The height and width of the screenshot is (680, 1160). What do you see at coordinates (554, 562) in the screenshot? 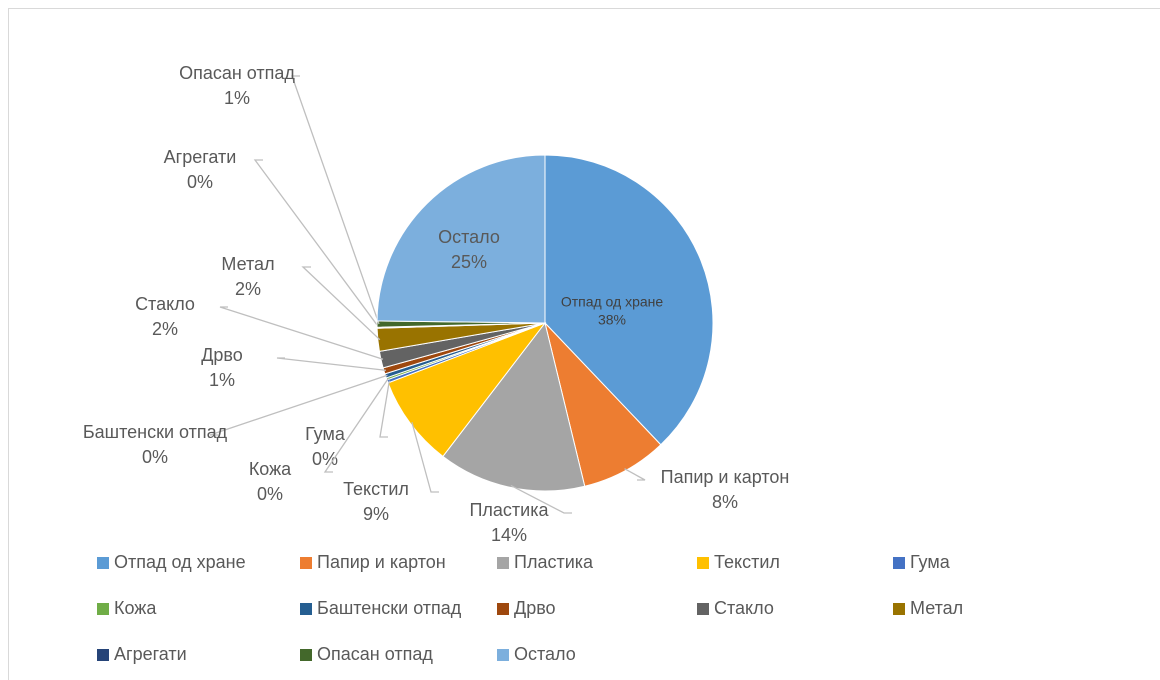
I see `legend-label: Пластика` at bounding box center [554, 562].